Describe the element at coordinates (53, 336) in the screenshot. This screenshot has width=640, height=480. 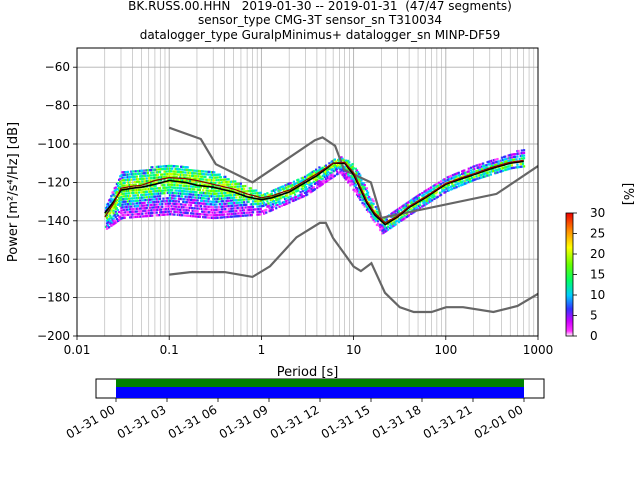
I see `y-tick-label: −200` at that location.